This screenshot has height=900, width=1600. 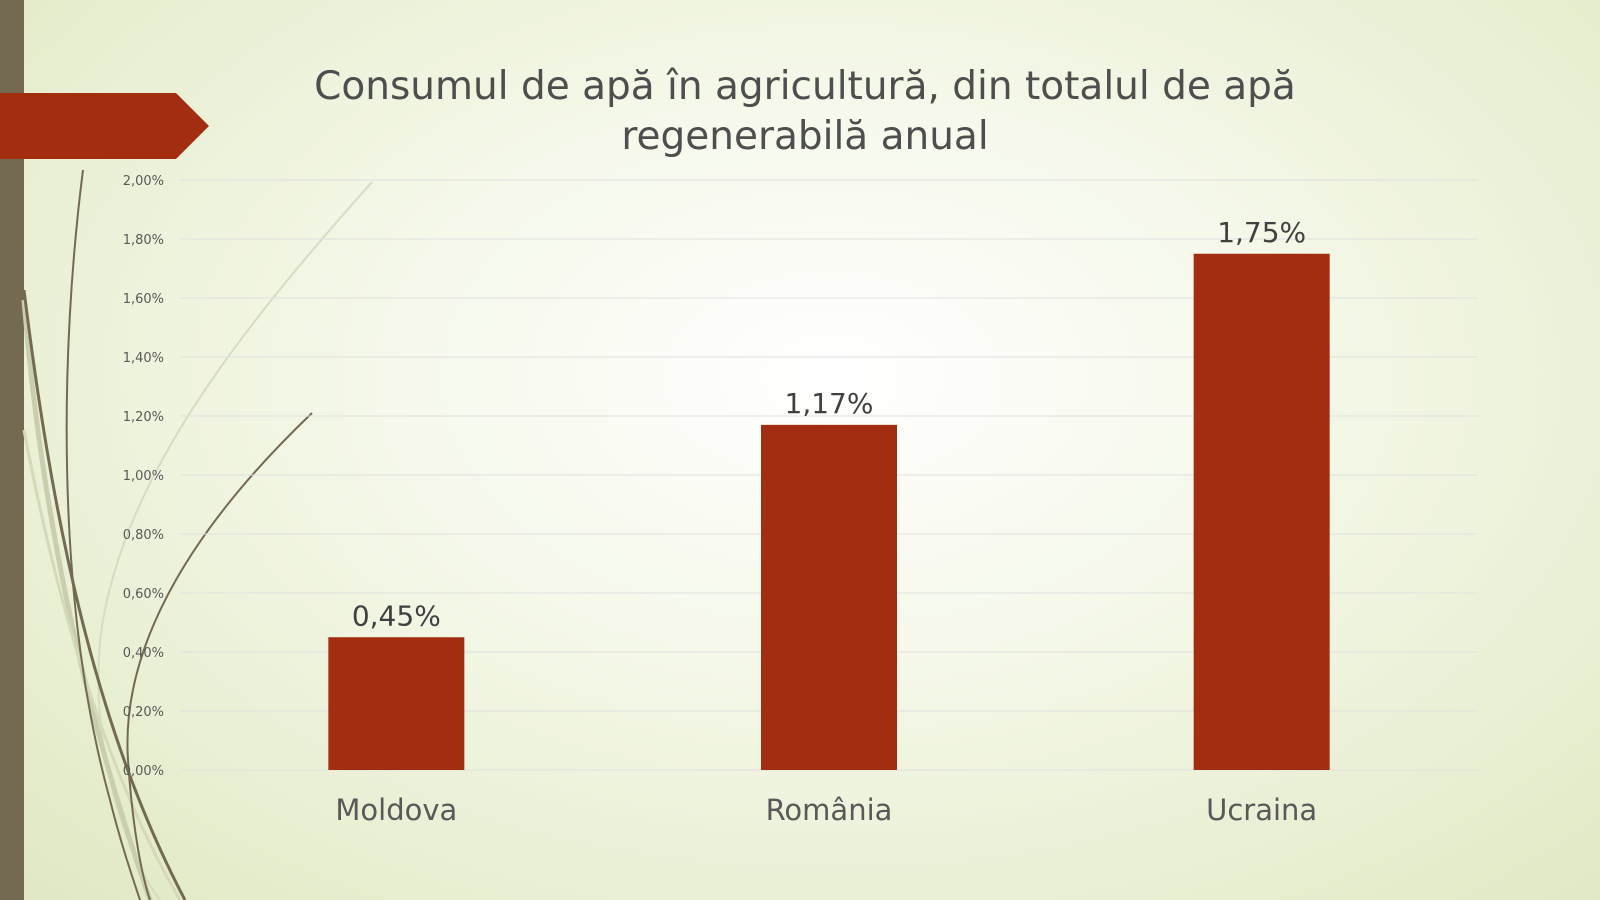 I want to click on y-tick-label: 1,80%, so click(x=143, y=240).